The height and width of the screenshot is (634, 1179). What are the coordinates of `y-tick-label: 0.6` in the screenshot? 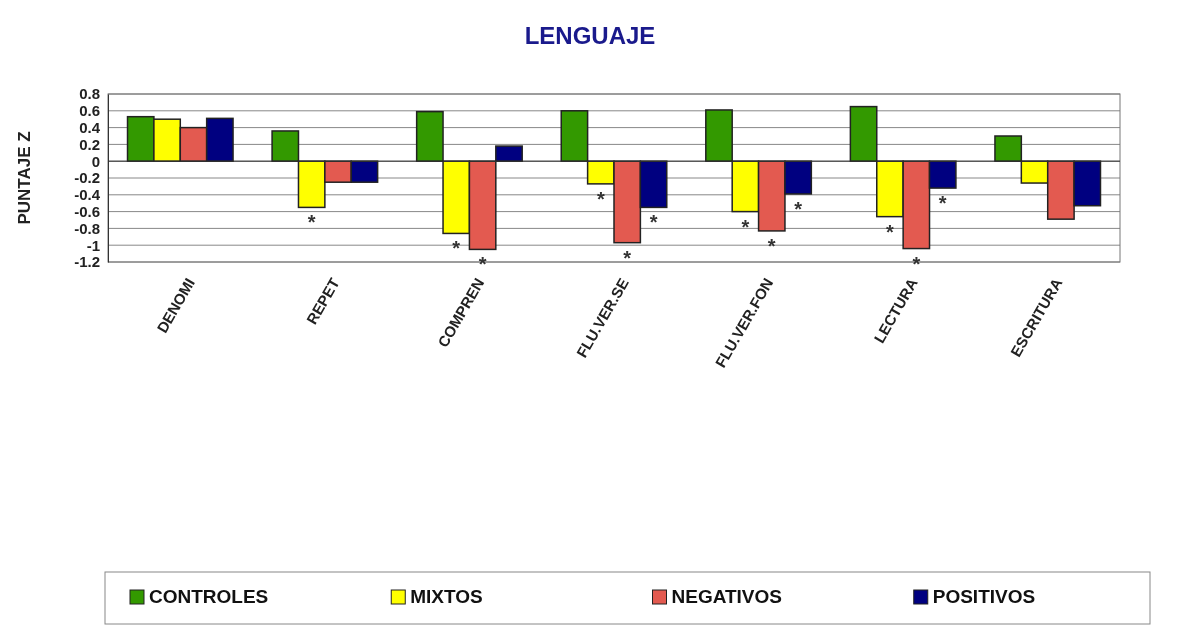 It's located at (89, 111).